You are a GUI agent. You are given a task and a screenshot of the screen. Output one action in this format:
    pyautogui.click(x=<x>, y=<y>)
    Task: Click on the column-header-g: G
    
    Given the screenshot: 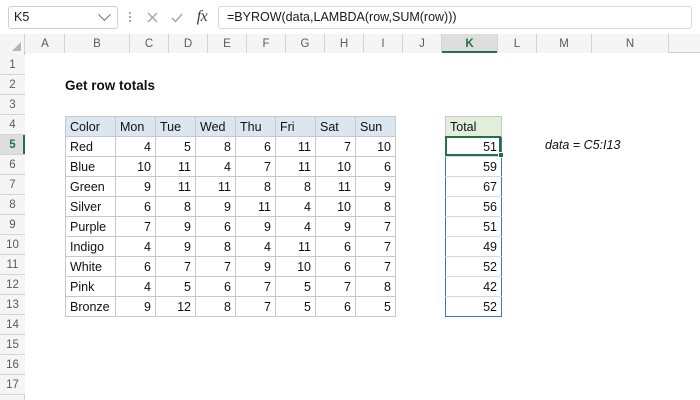 What is the action you would take?
    pyautogui.click(x=305, y=43)
    